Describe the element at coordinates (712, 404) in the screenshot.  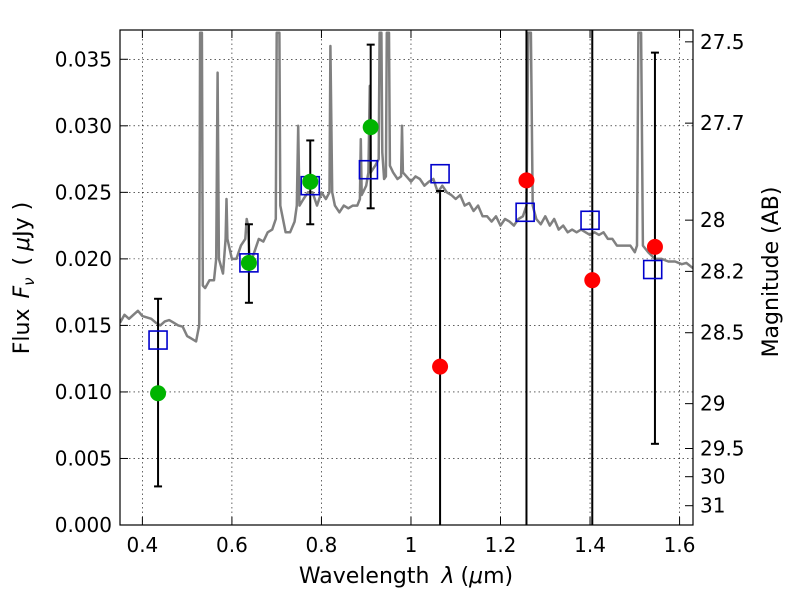
I see `y2-tick-label: 29` at that location.